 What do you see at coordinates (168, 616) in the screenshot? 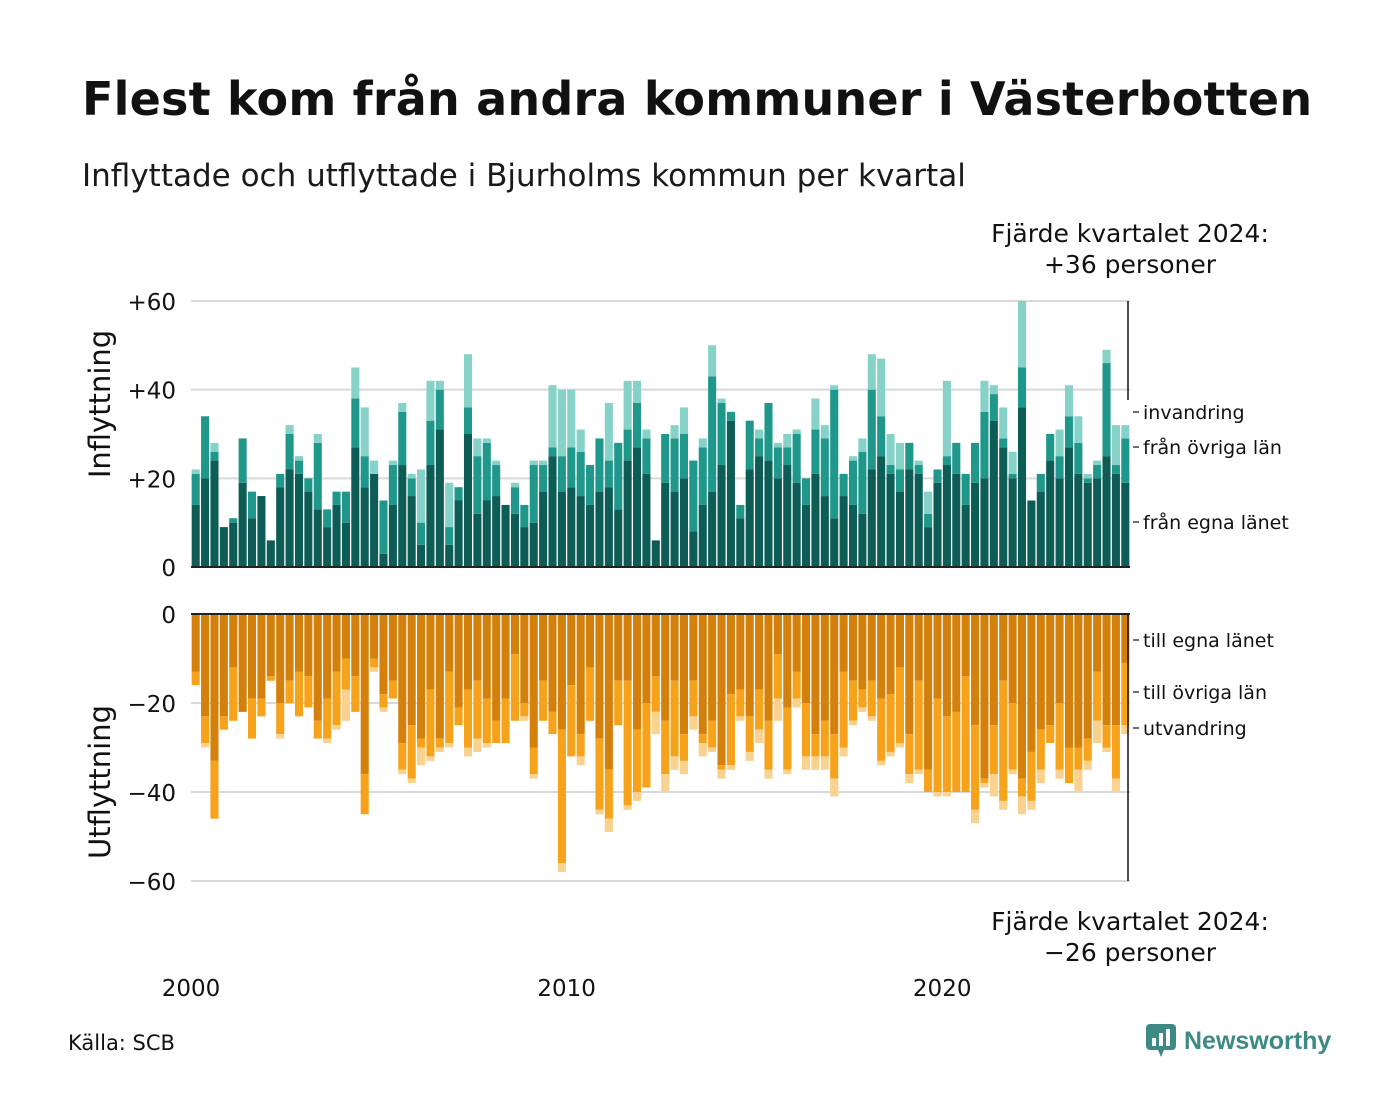
I see `y-tick-label-outflow: 0` at bounding box center [168, 616].